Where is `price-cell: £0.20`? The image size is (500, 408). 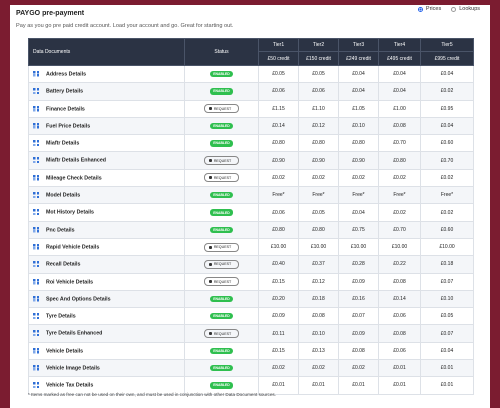
price-cell: £0.20 is located at coordinates (278, 299).